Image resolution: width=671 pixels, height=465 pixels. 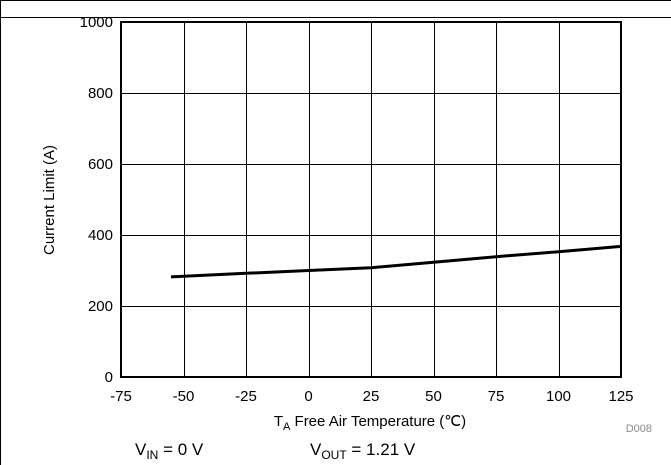 I want to click on condition-vin: VIN = 0 V, so click(x=169, y=451).